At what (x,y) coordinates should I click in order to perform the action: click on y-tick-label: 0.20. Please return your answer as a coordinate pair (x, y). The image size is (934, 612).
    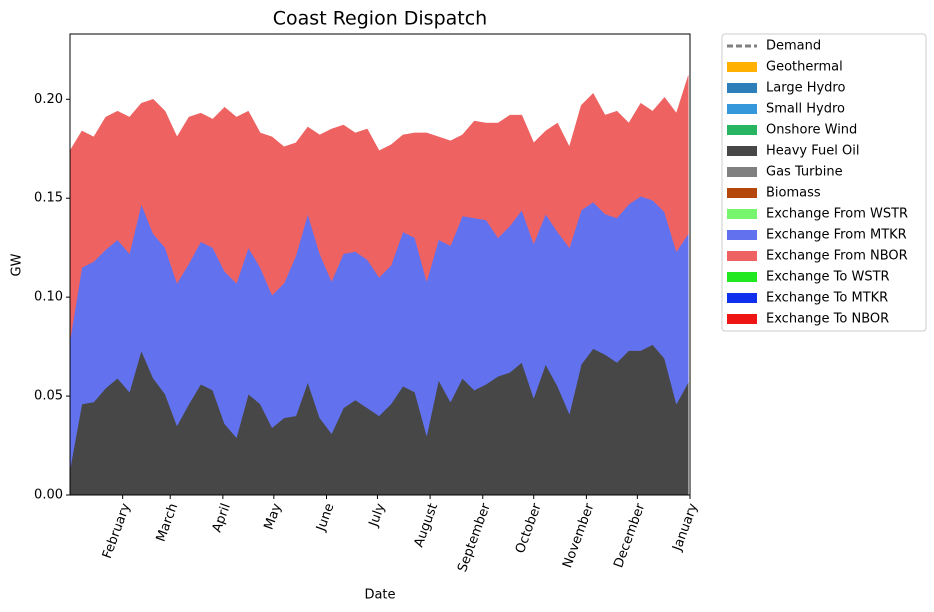
    Looking at the image, I should click on (48, 99).